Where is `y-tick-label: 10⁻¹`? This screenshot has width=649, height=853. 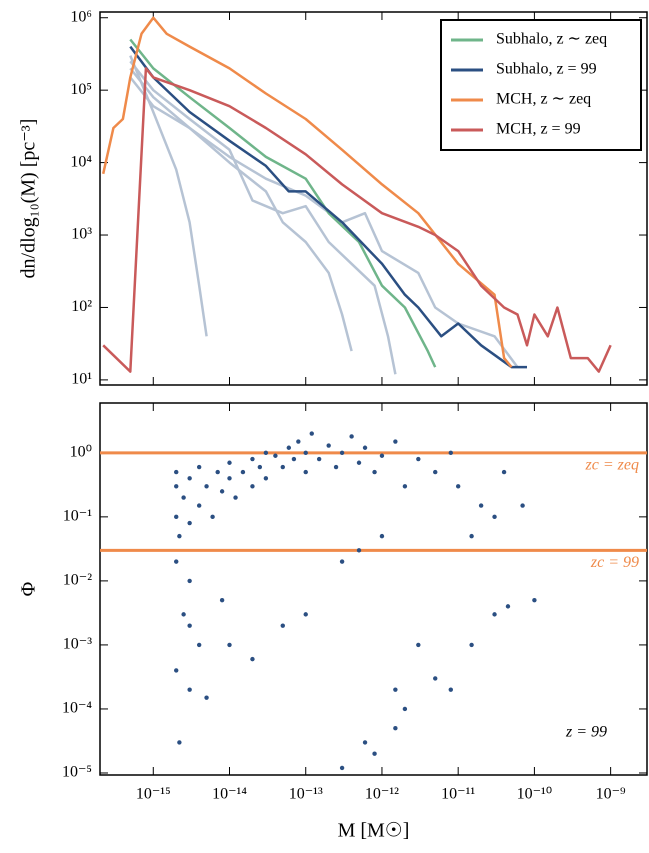 y-tick-label: 10⁻¹ is located at coordinates (77, 516).